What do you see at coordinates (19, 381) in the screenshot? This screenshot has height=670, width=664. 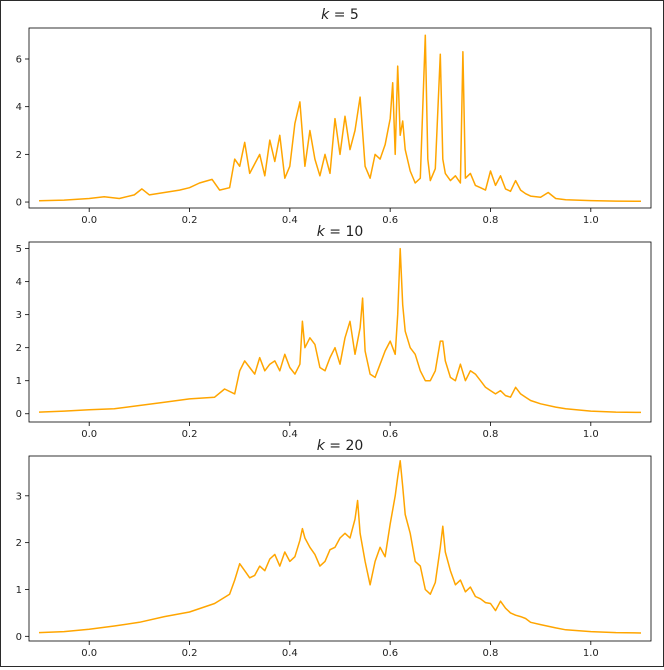 I see `y-tick-label-1-1: 1` at bounding box center [19, 381].